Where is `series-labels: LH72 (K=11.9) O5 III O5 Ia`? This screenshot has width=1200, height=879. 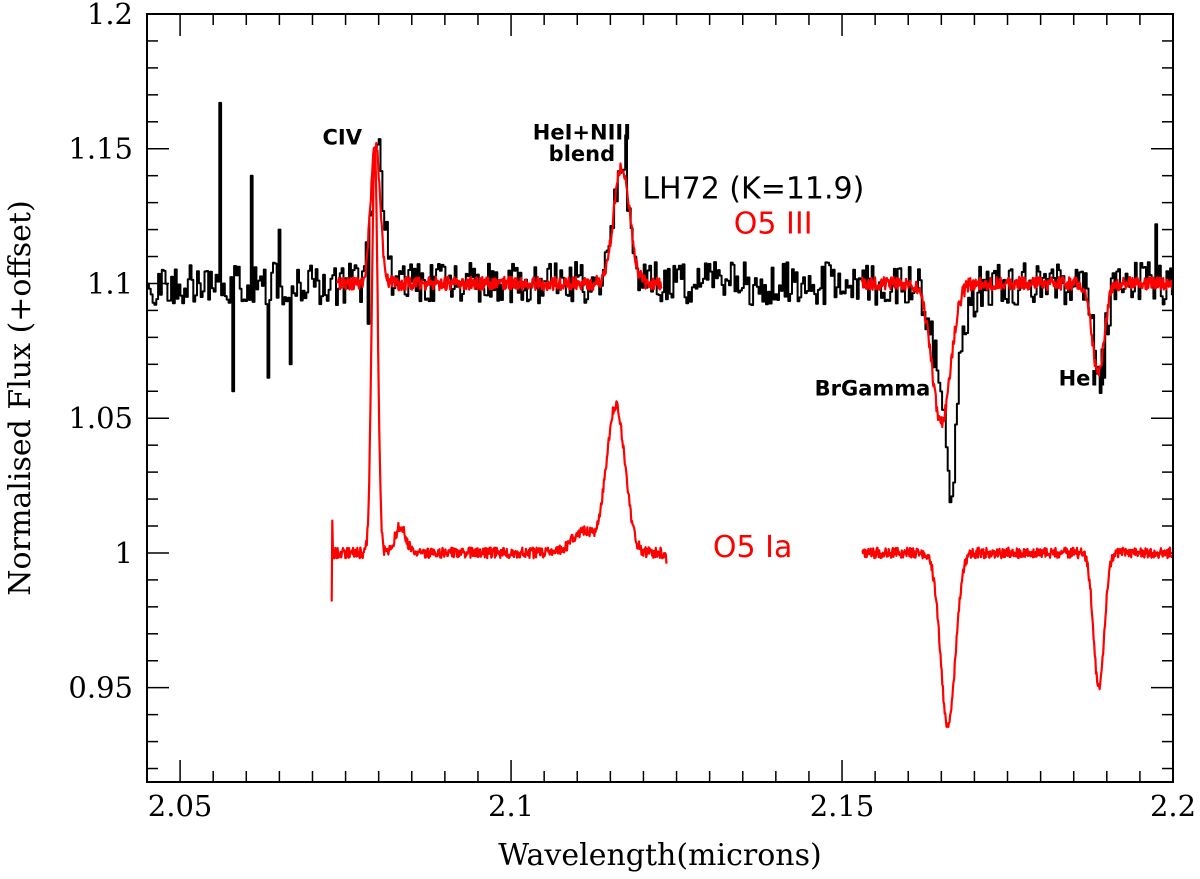 series-labels: LH72 (K=11.9) O5 III O5 Ia is located at coordinates (753, 368).